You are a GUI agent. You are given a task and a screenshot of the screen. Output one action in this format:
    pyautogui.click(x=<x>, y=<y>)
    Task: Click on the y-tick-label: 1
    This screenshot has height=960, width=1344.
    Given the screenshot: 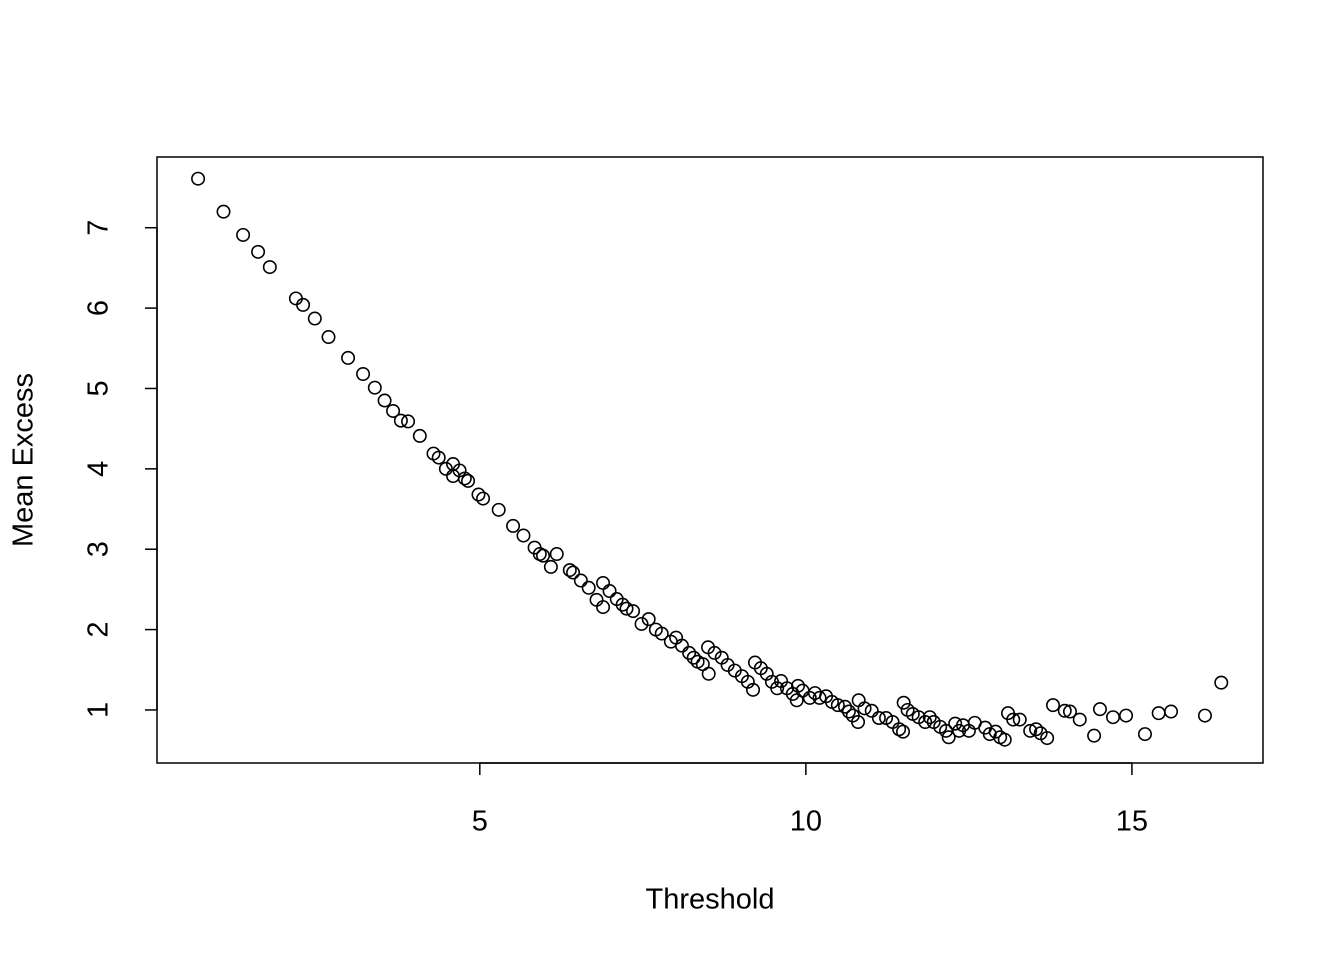 What is the action you would take?
    pyautogui.click(x=99, y=710)
    